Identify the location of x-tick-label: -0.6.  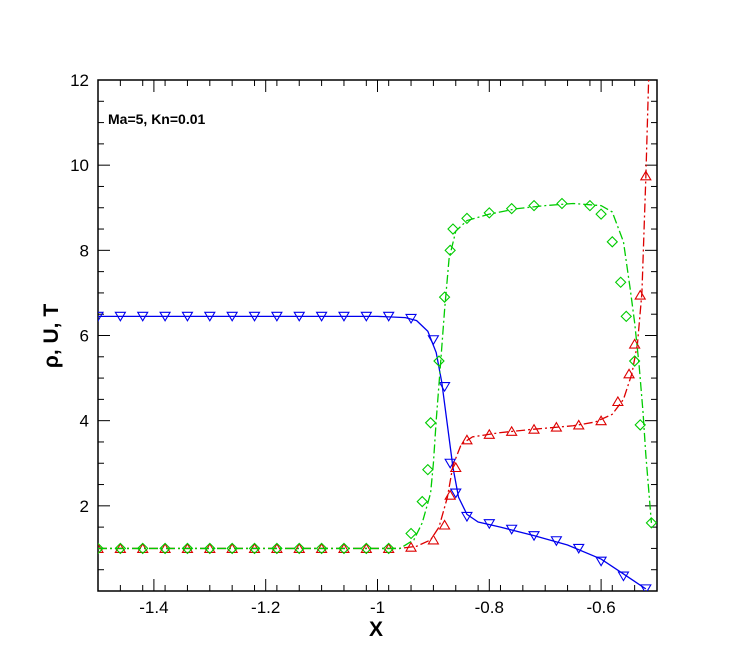
(600, 607).